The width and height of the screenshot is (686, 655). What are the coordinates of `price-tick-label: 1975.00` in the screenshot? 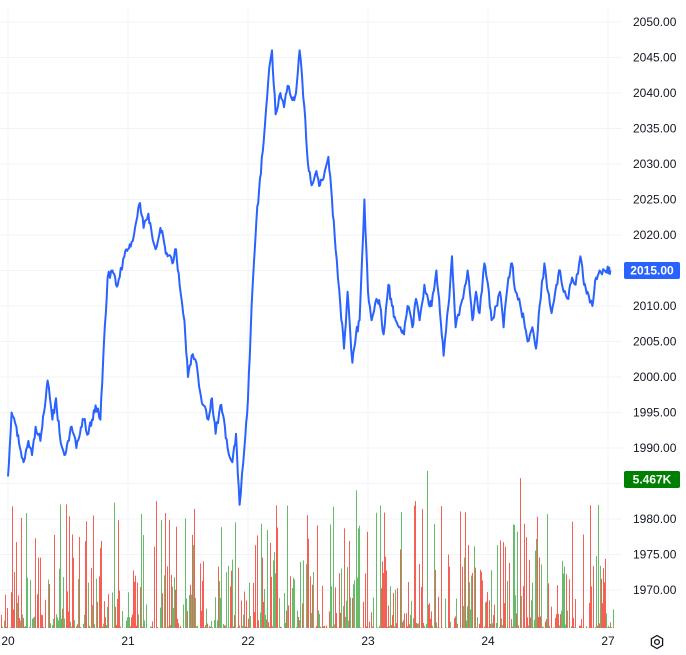 It's located at (655, 555).